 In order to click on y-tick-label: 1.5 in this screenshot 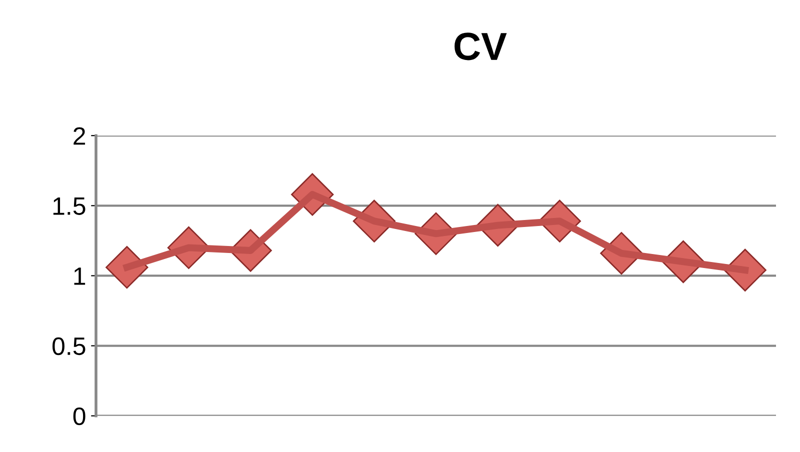, I will do `click(69, 206)`.